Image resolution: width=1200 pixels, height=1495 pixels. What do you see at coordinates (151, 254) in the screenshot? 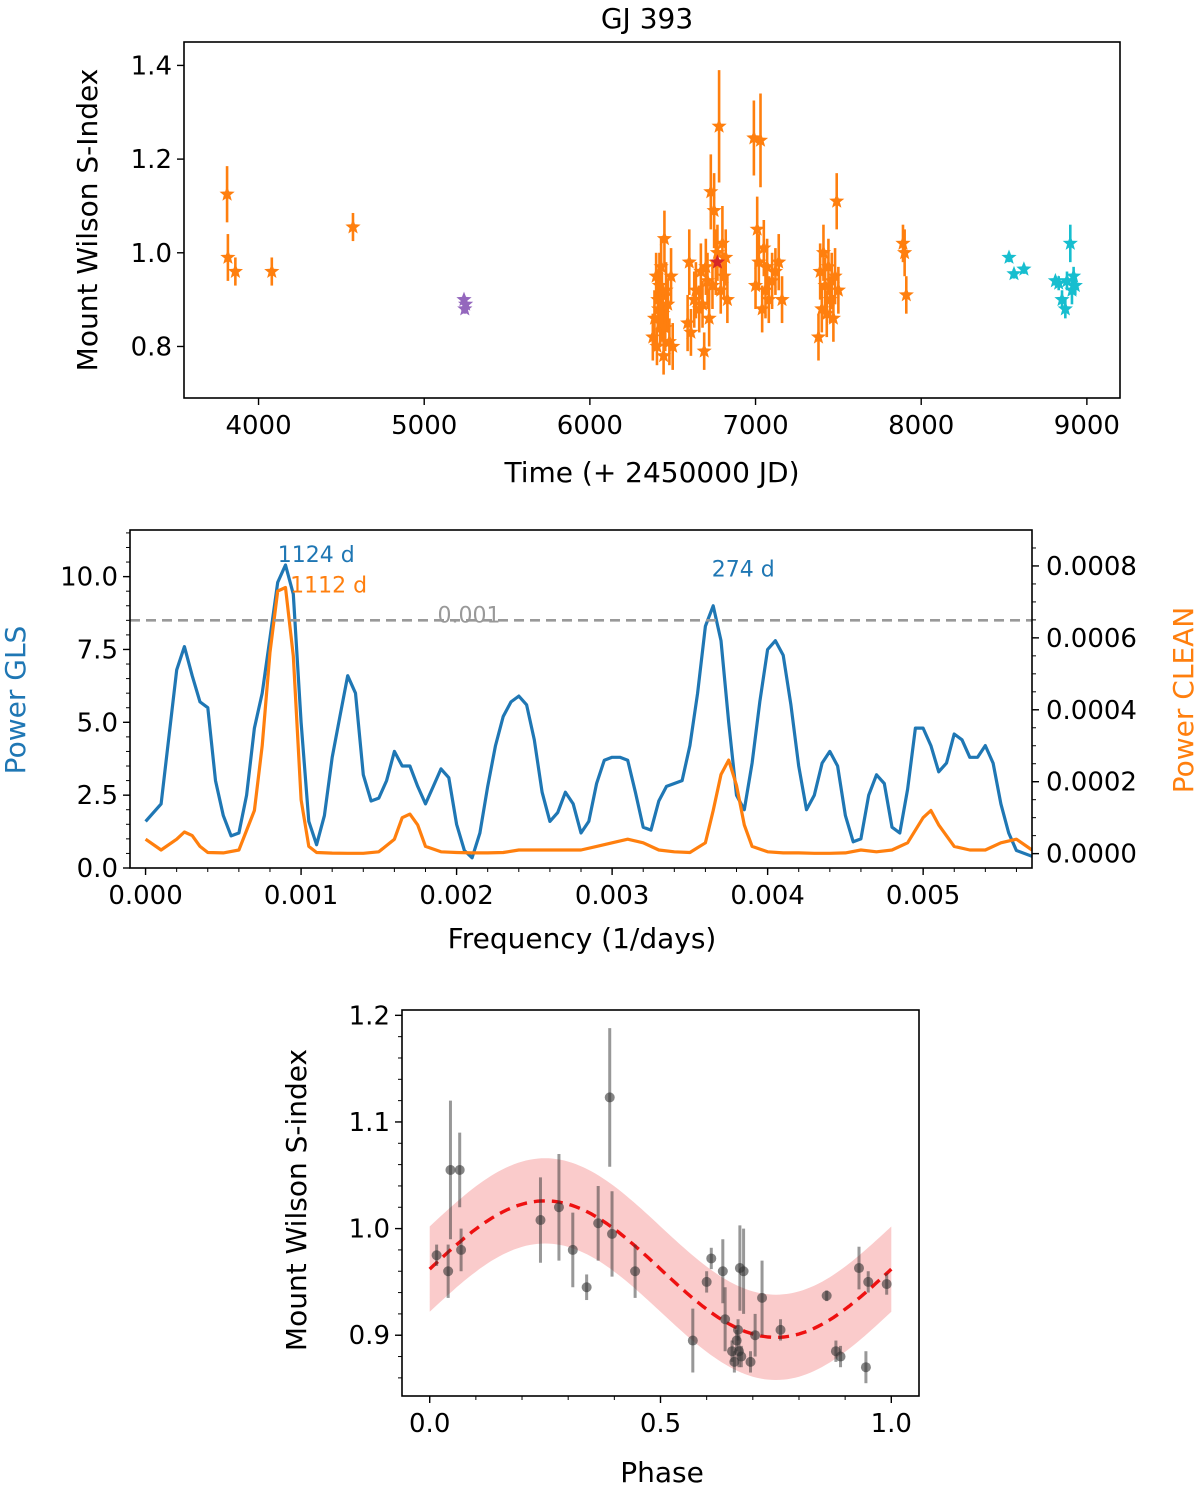
I see `panel1-ytick-label: 1.0` at bounding box center [151, 254].